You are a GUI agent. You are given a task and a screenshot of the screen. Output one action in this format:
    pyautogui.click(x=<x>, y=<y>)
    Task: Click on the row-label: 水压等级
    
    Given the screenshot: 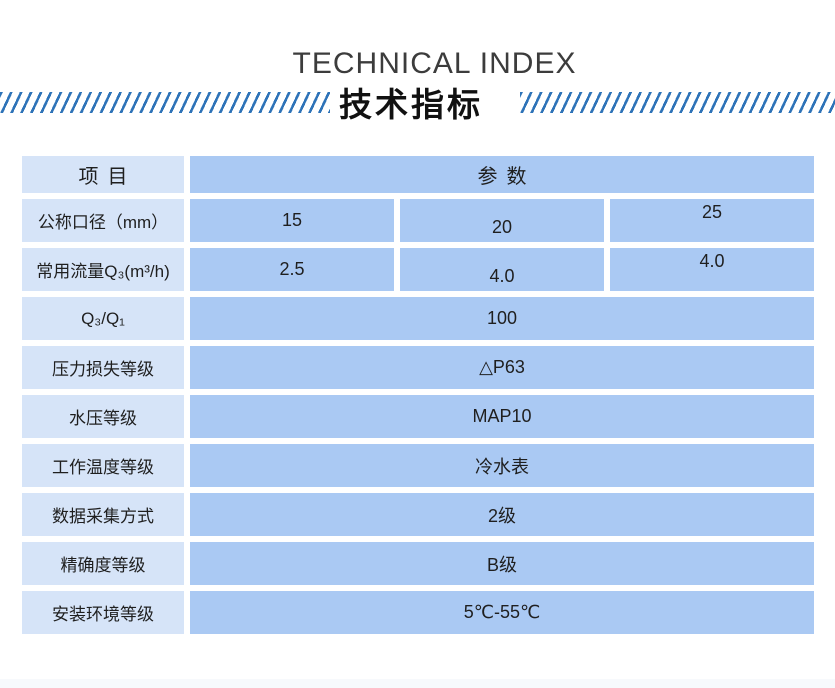 What is the action you would take?
    pyautogui.click(x=103, y=416)
    